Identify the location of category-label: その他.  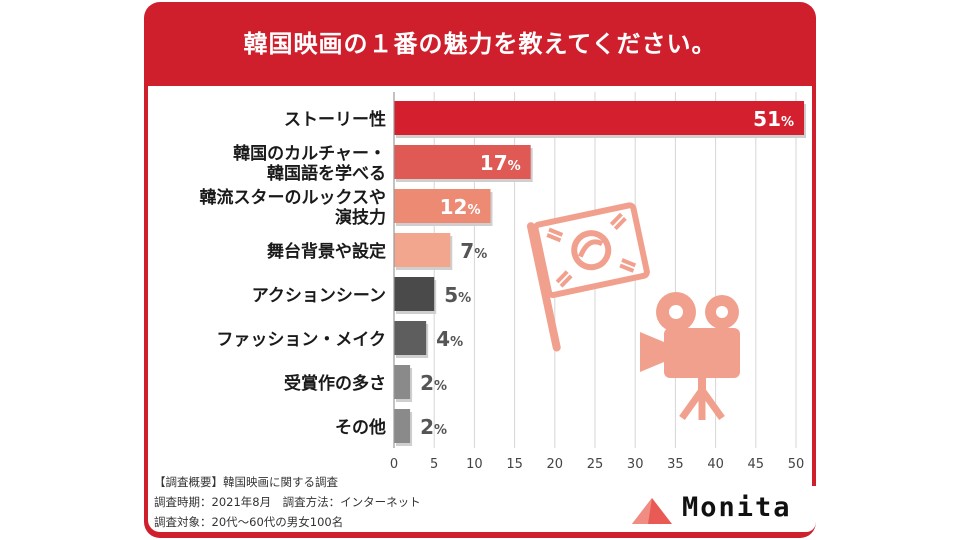
(360, 427).